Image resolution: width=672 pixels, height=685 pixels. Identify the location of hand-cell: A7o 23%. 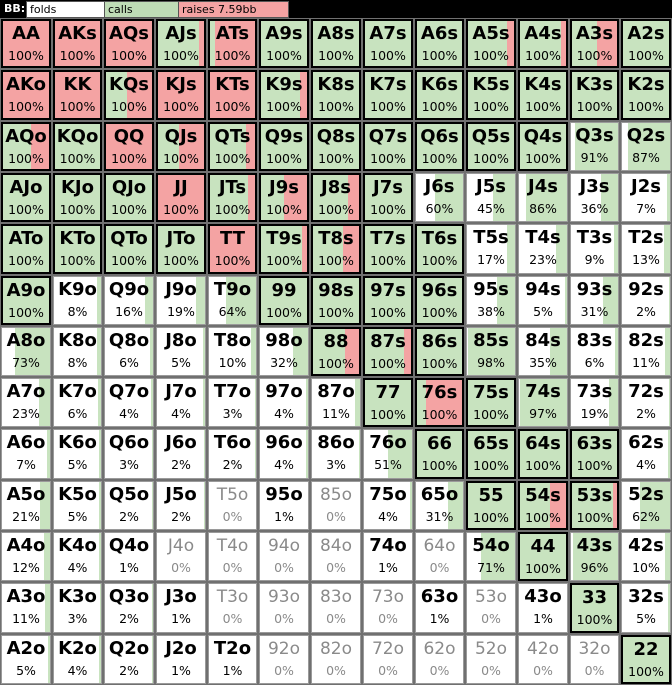
(26, 402).